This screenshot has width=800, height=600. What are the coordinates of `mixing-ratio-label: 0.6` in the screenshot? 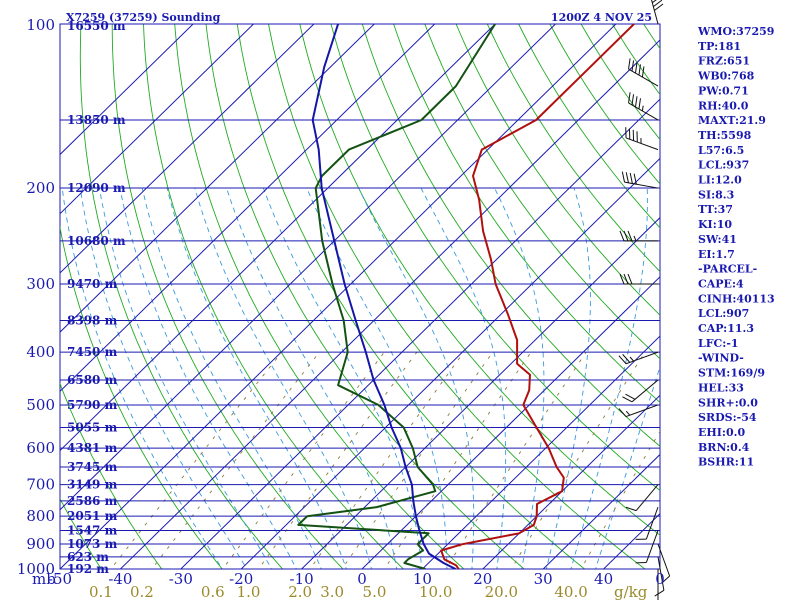 It's located at (213, 591).